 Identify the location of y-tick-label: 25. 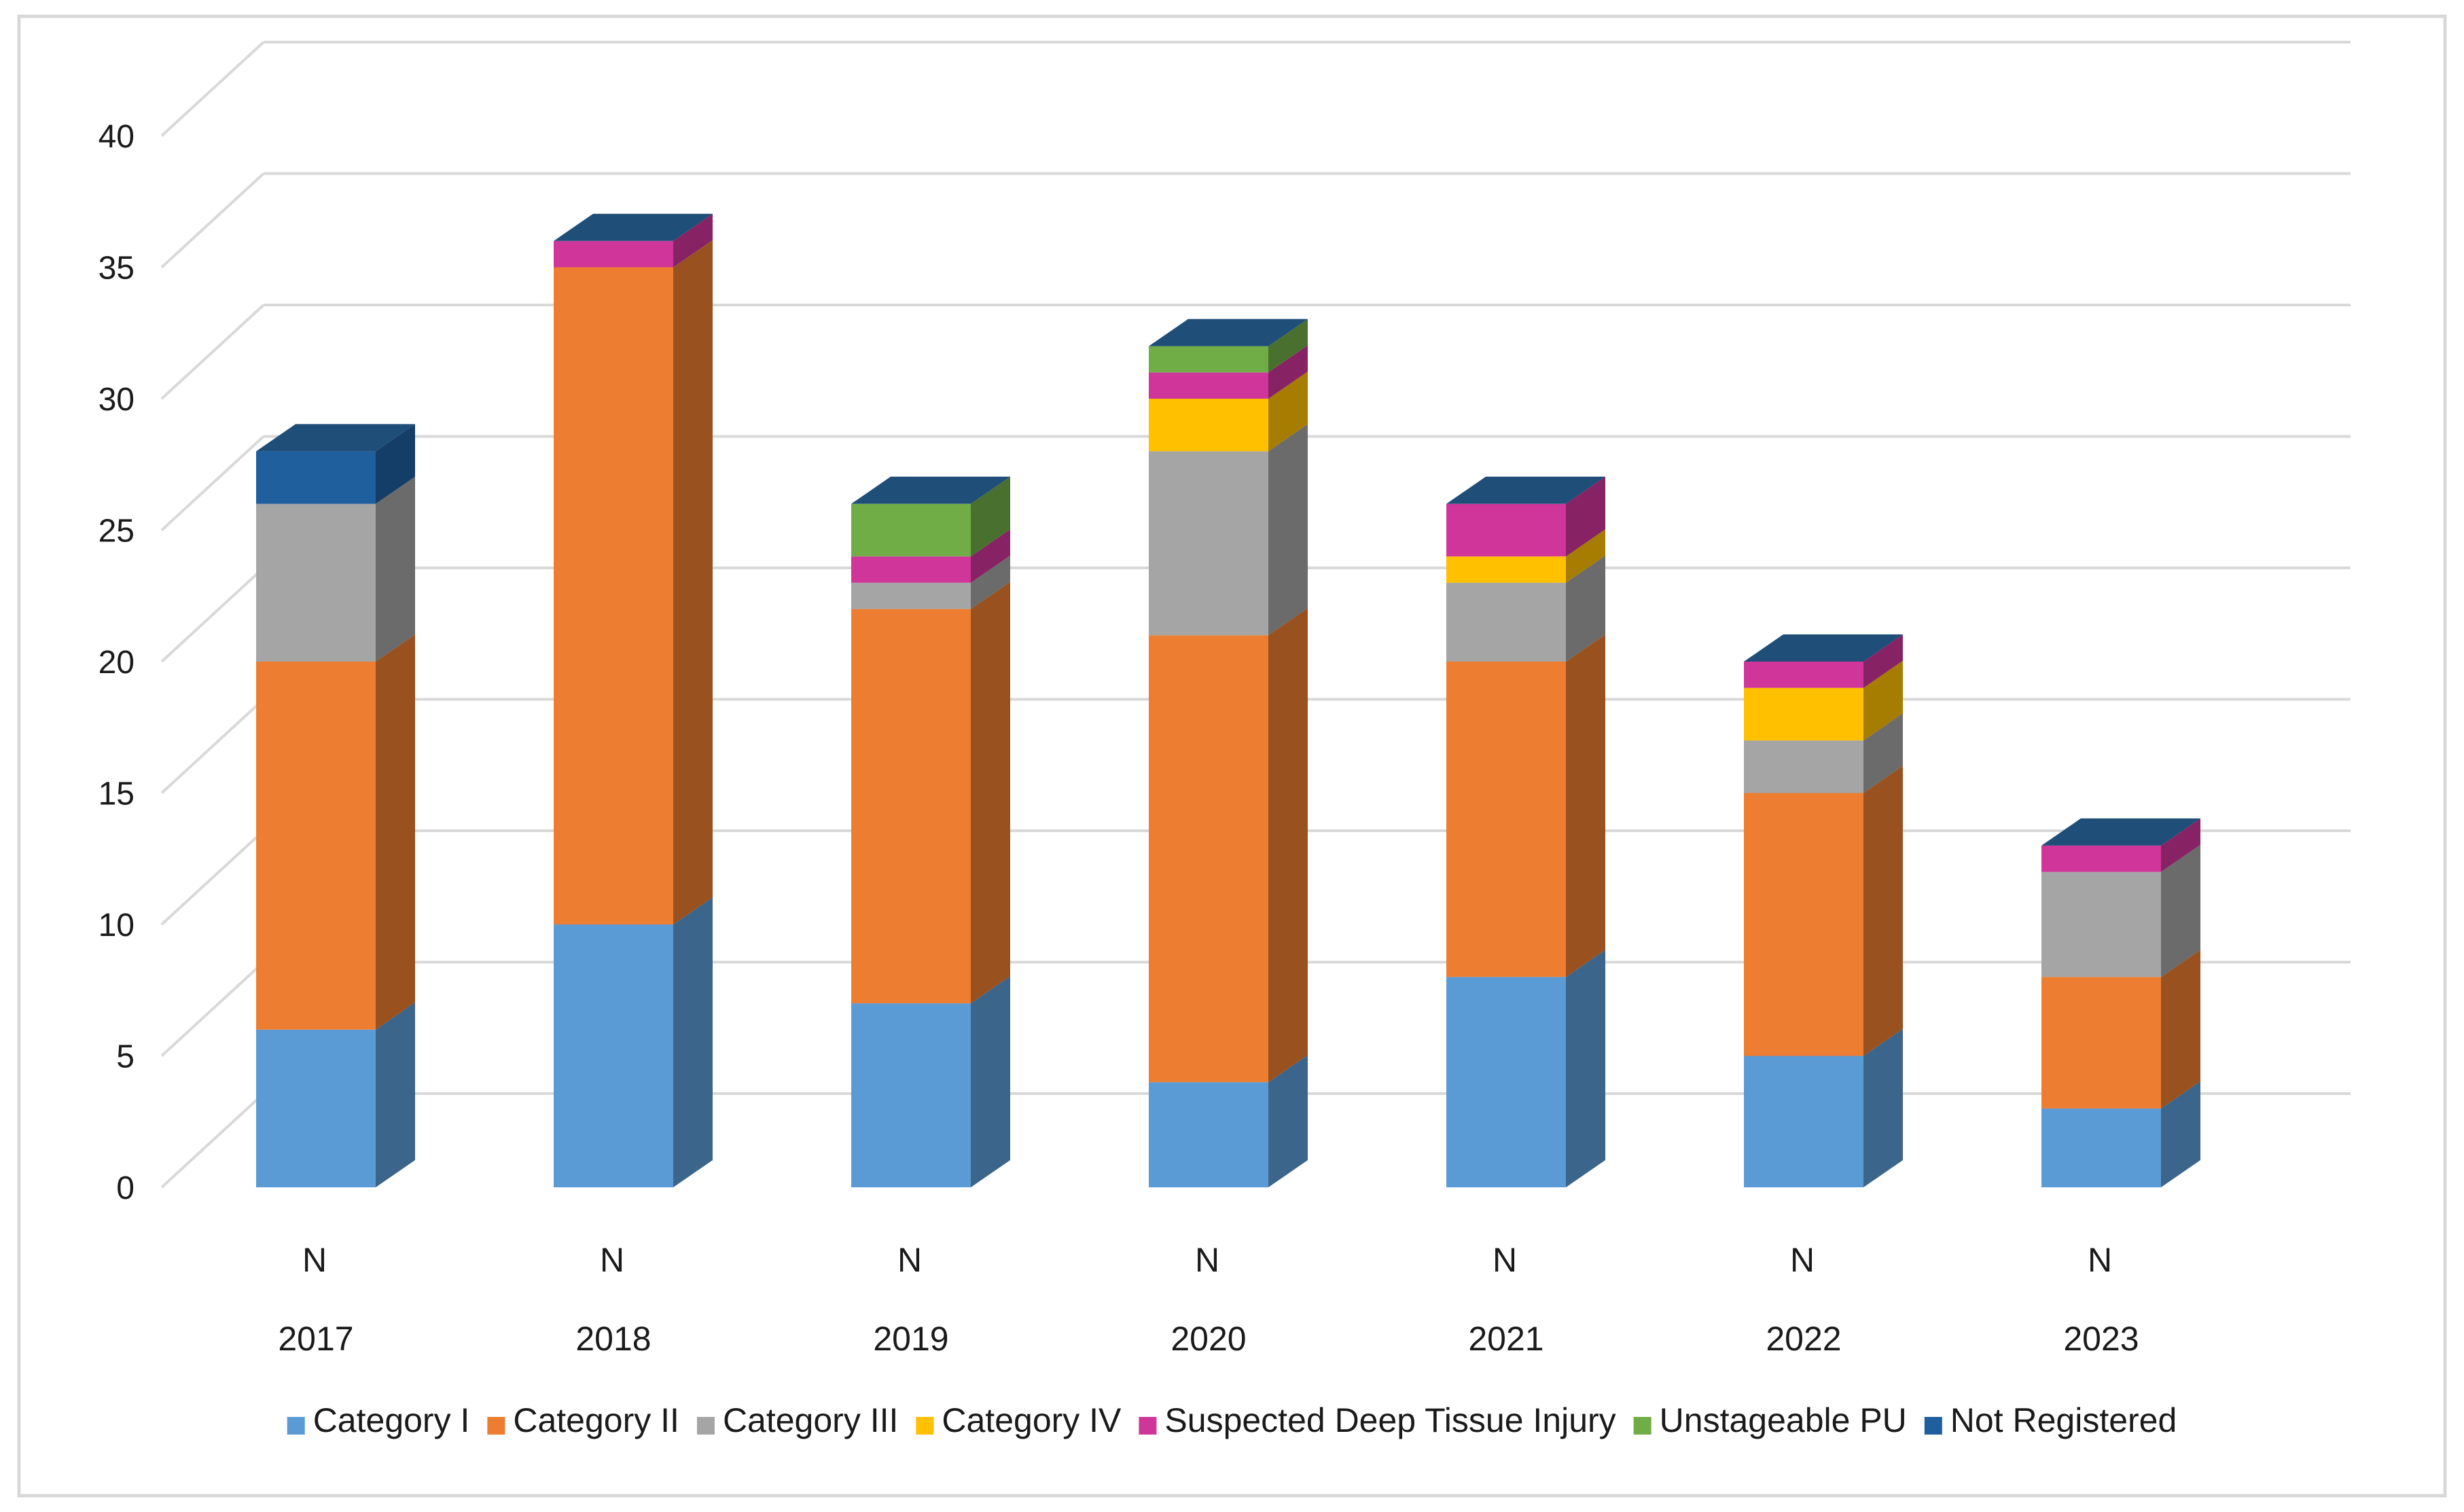
(117, 532).